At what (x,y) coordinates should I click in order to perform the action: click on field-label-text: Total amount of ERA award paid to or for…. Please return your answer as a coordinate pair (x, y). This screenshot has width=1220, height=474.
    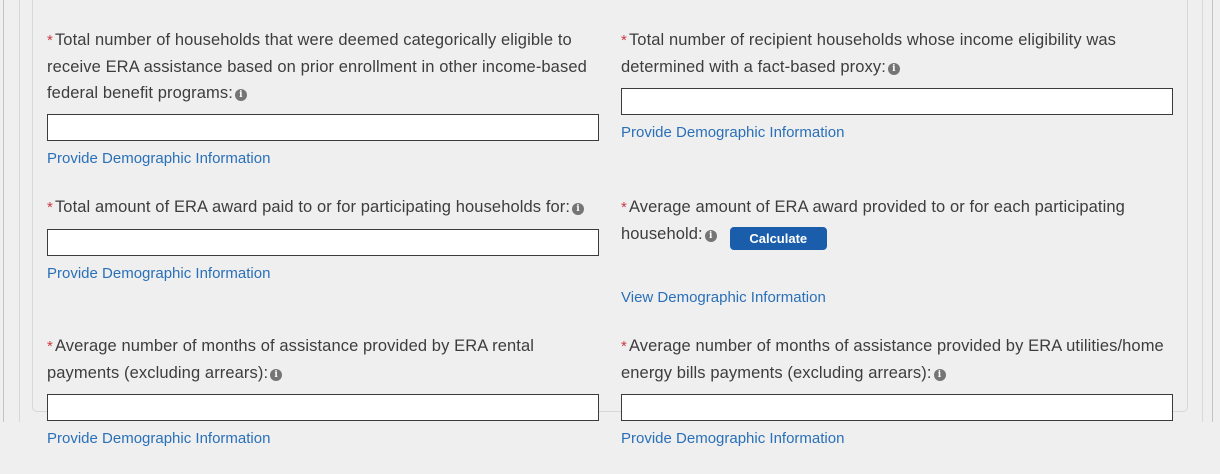
    Looking at the image, I should click on (312, 207).